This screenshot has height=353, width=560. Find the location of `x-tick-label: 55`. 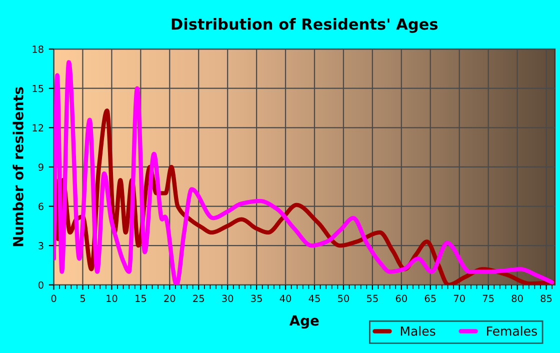

x-tick-label: 55 is located at coordinates (372, 298).